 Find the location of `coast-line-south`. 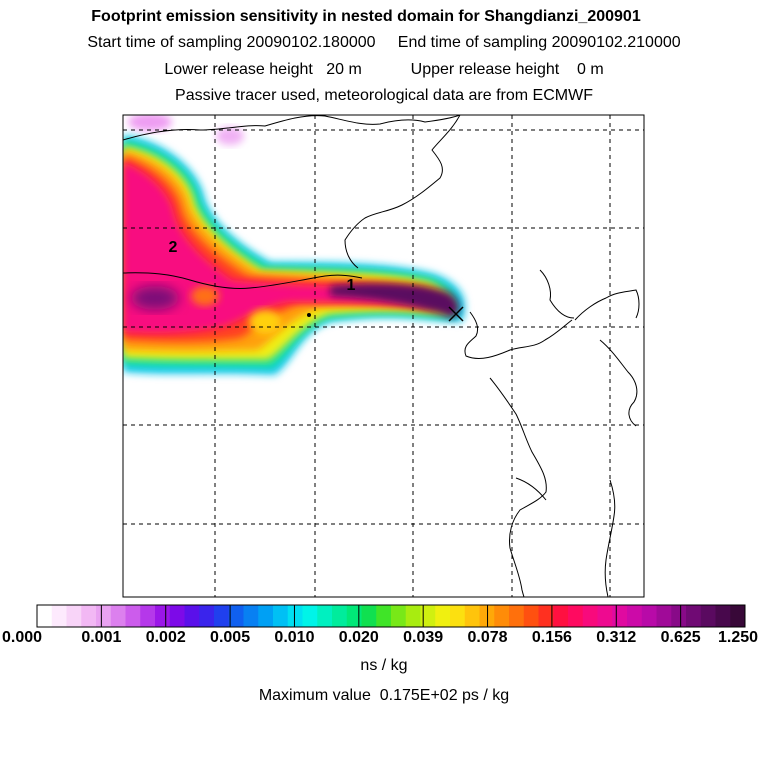

coast-line-south is located at coordinates (518, 487).